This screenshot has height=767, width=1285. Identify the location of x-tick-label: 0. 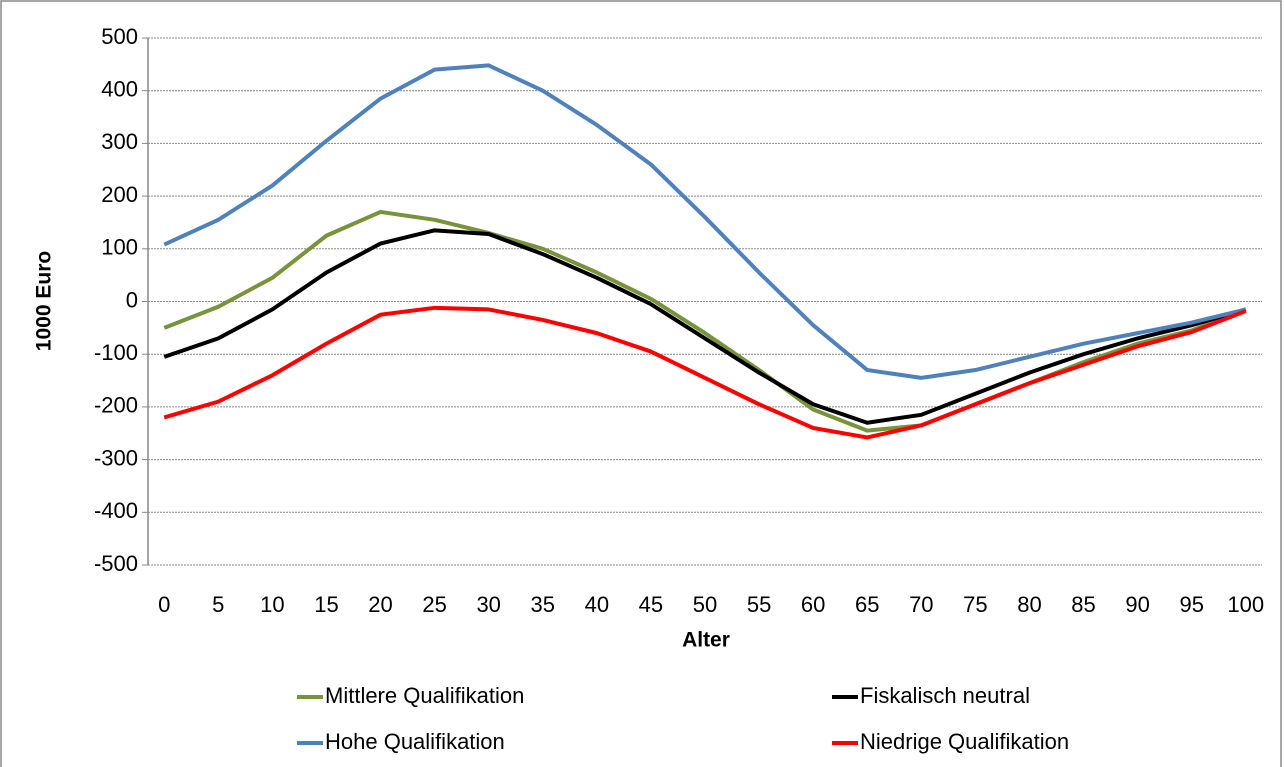
(164, 604).